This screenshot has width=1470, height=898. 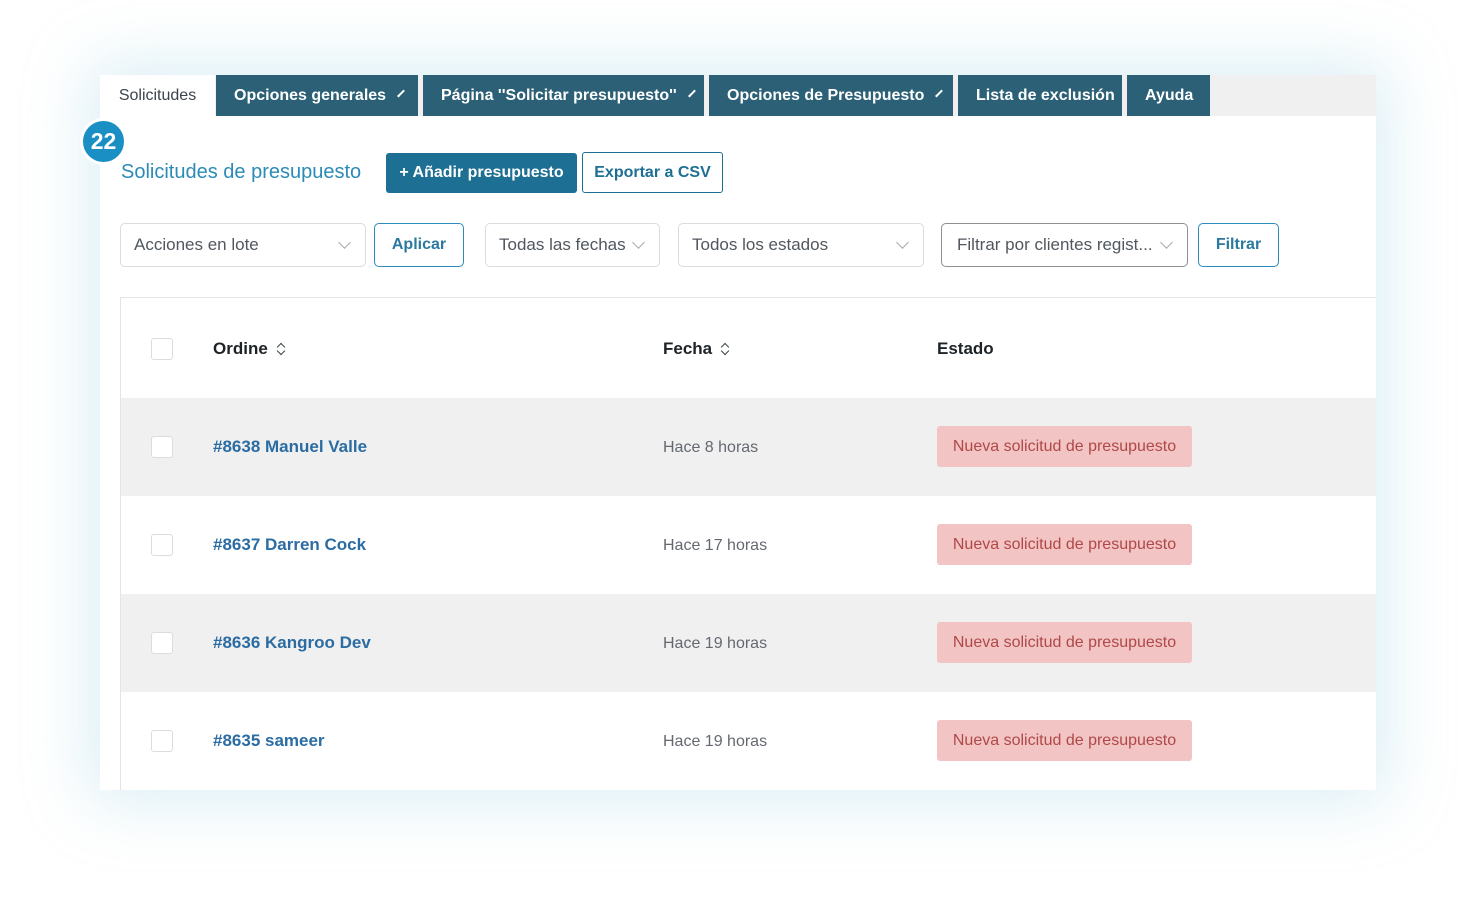 I want to click on select-value: Acciones en lote, so click(x=196, y=244).